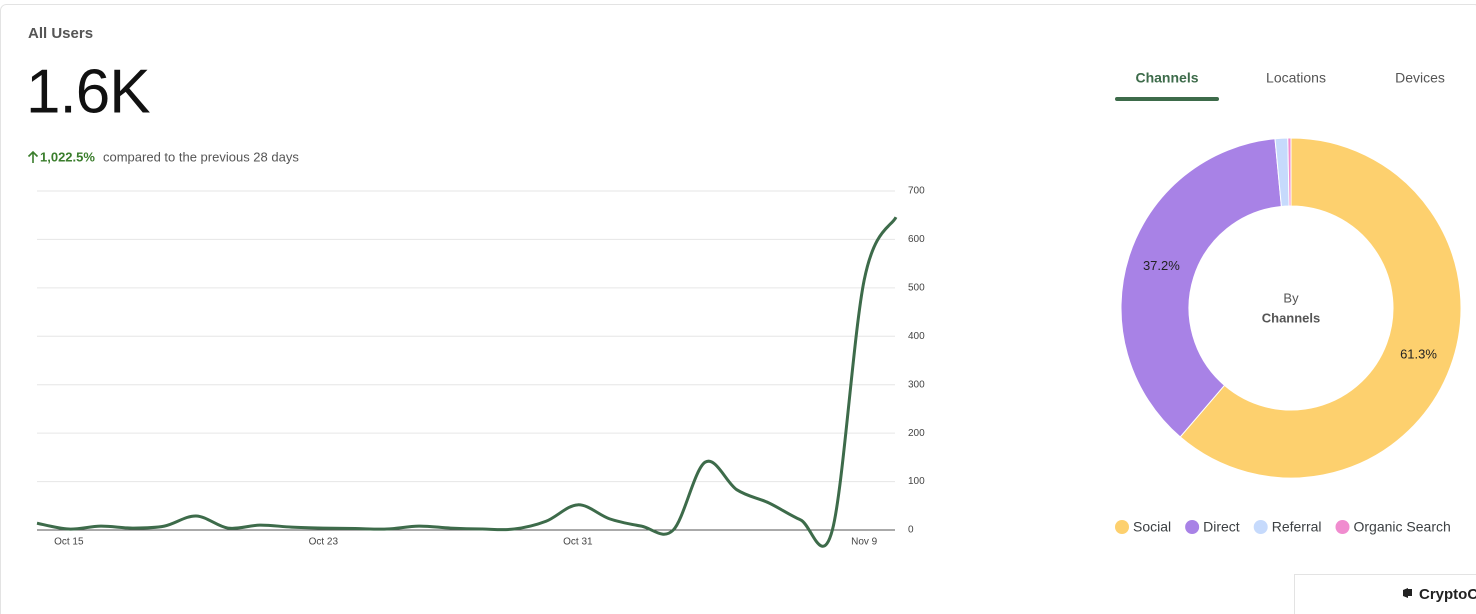 The width and height of the screenshot is (1476, 614). What do you see at coordinates (911, 530) in the screenshot?
I see `y-tick-label: 0` at bounding box center [911, 530].